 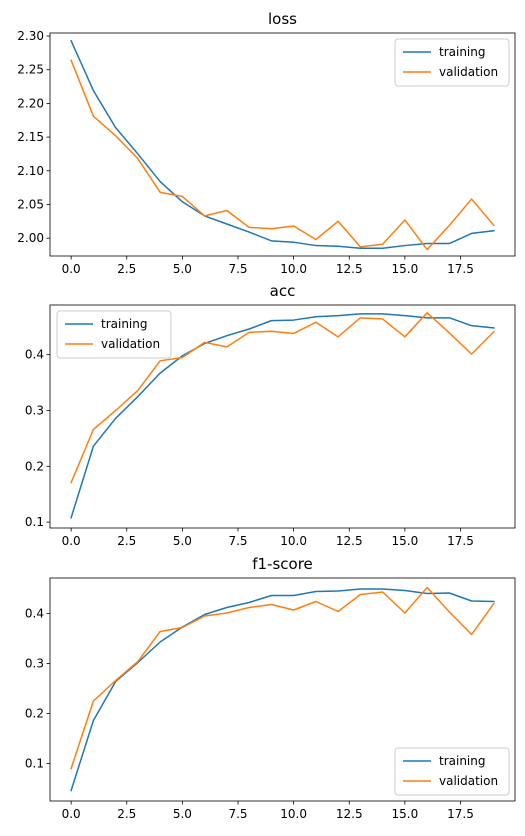 What do you see at coordinates (282, 19) in the screenshot?
I see `chart-title: loss` at bounding box center [282, 19].